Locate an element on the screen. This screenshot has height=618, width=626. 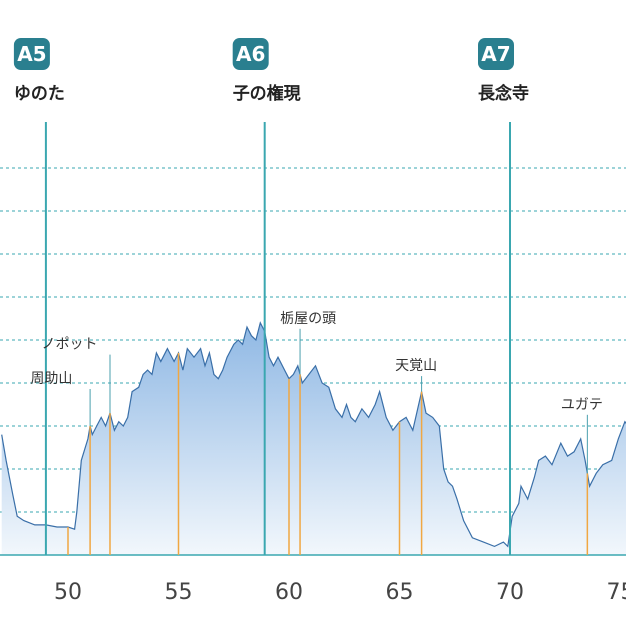
x-tick-label: 55 is located at coordinates (179, 592).